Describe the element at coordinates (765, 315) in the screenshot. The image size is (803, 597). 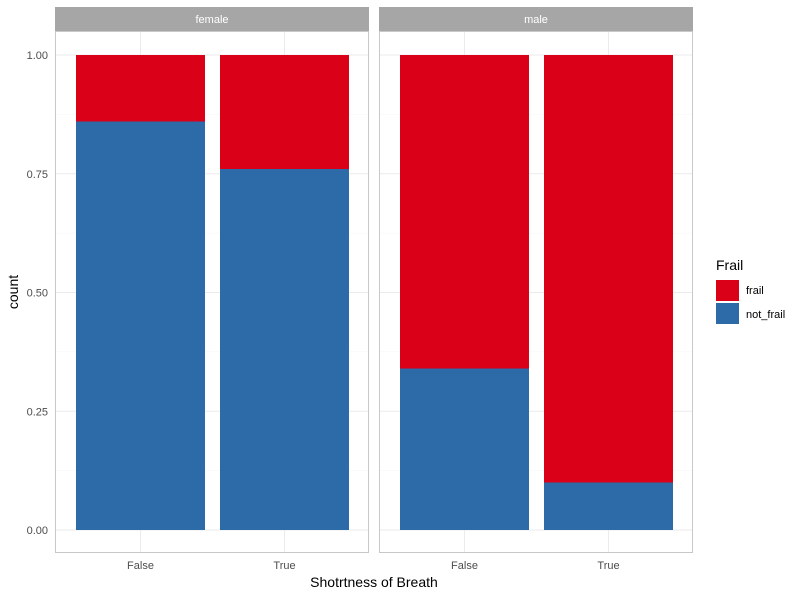
I see `legend-label-not-frail: not_frail` at that location.